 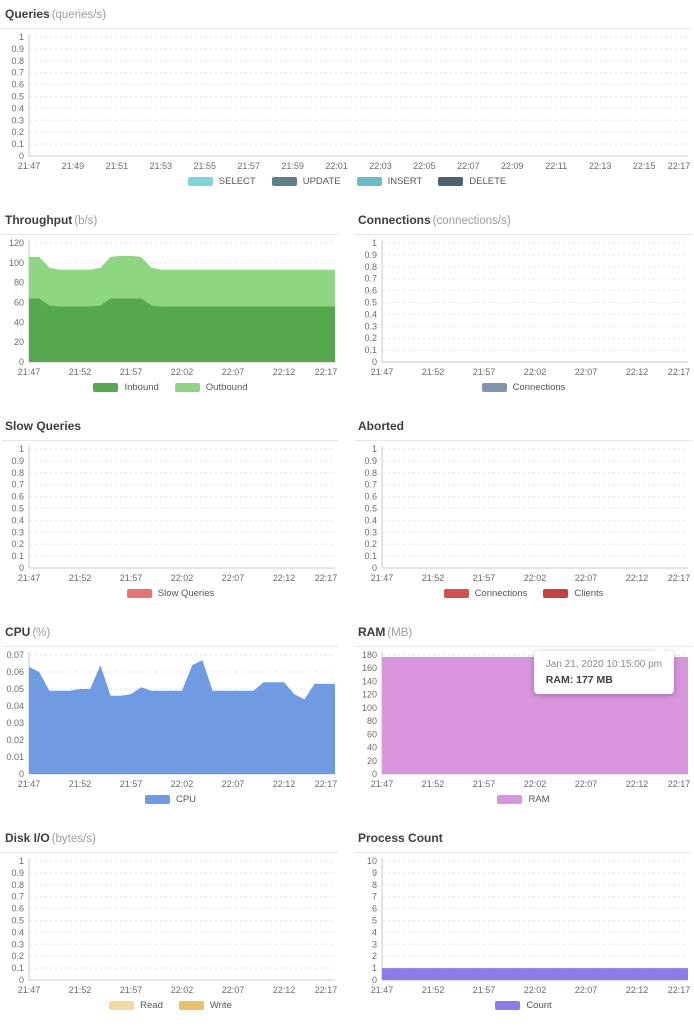 What do you see at coordinates (211, 387) in the screenshot?
I see `legend-item-outbound: Outbound` at bounding box center [211, 387].